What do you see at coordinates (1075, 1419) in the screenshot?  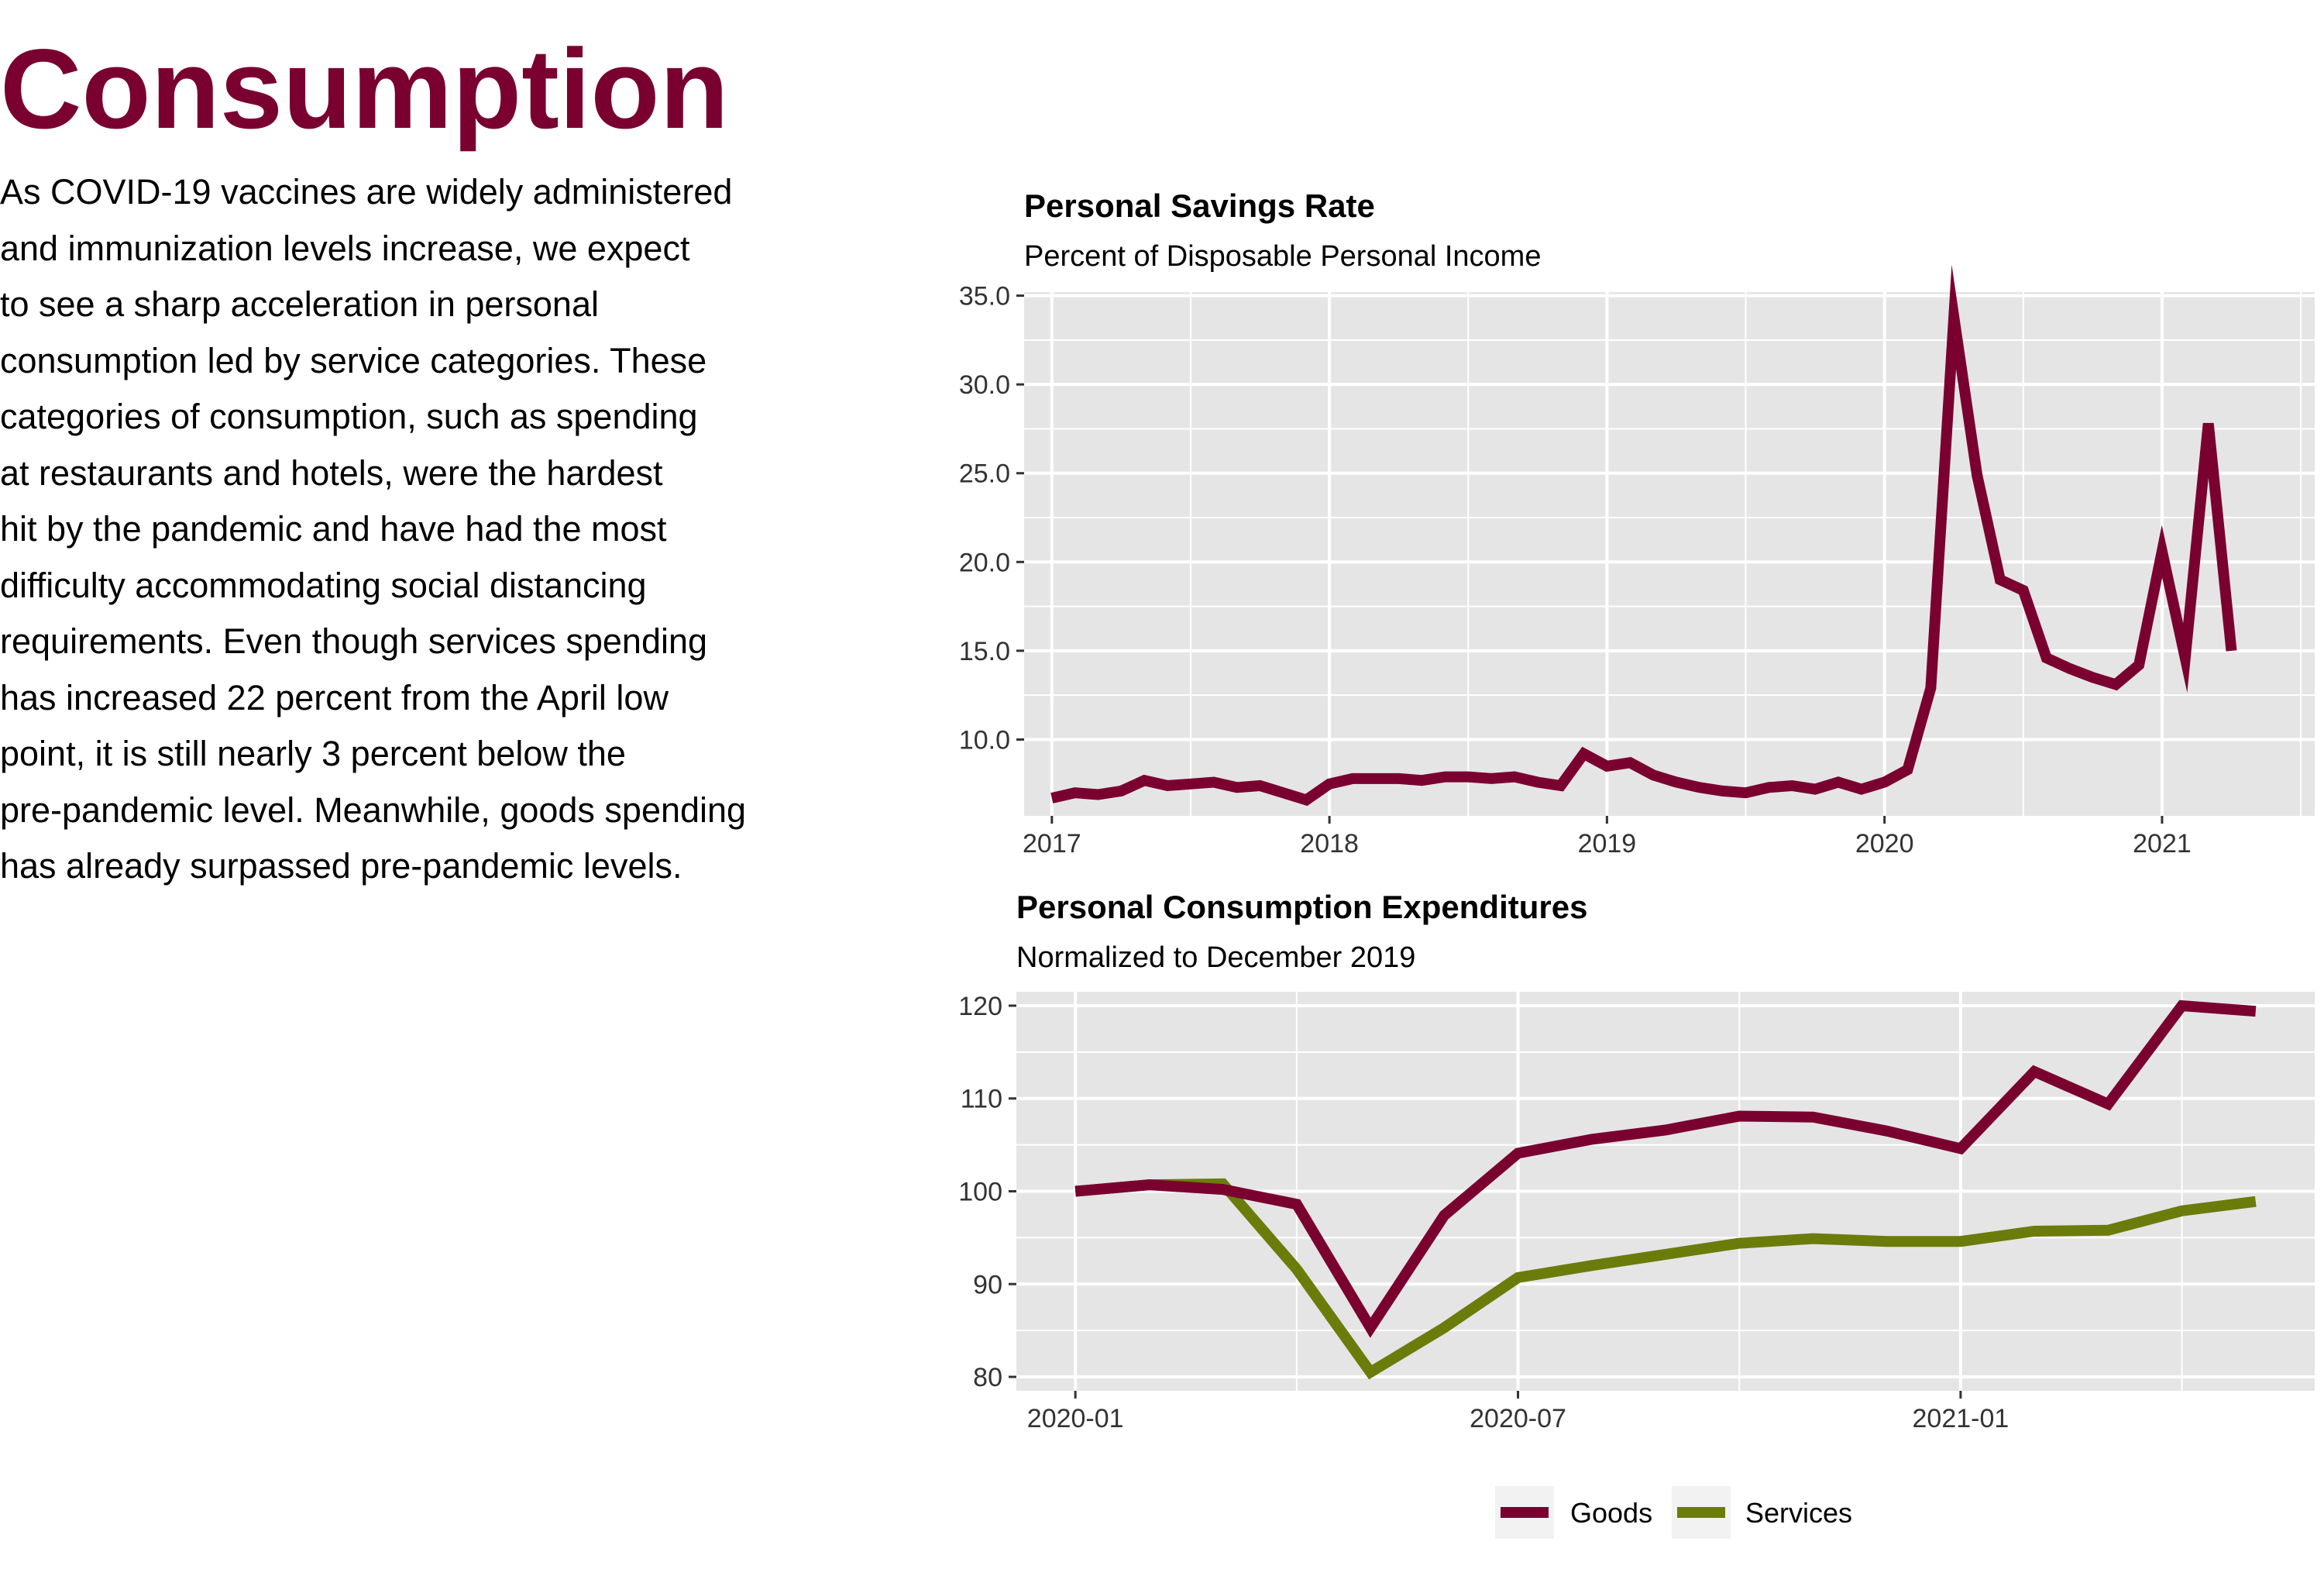 I see `chart2-x-tick-label: 2020-01` at bounding box center [1075, 1419].